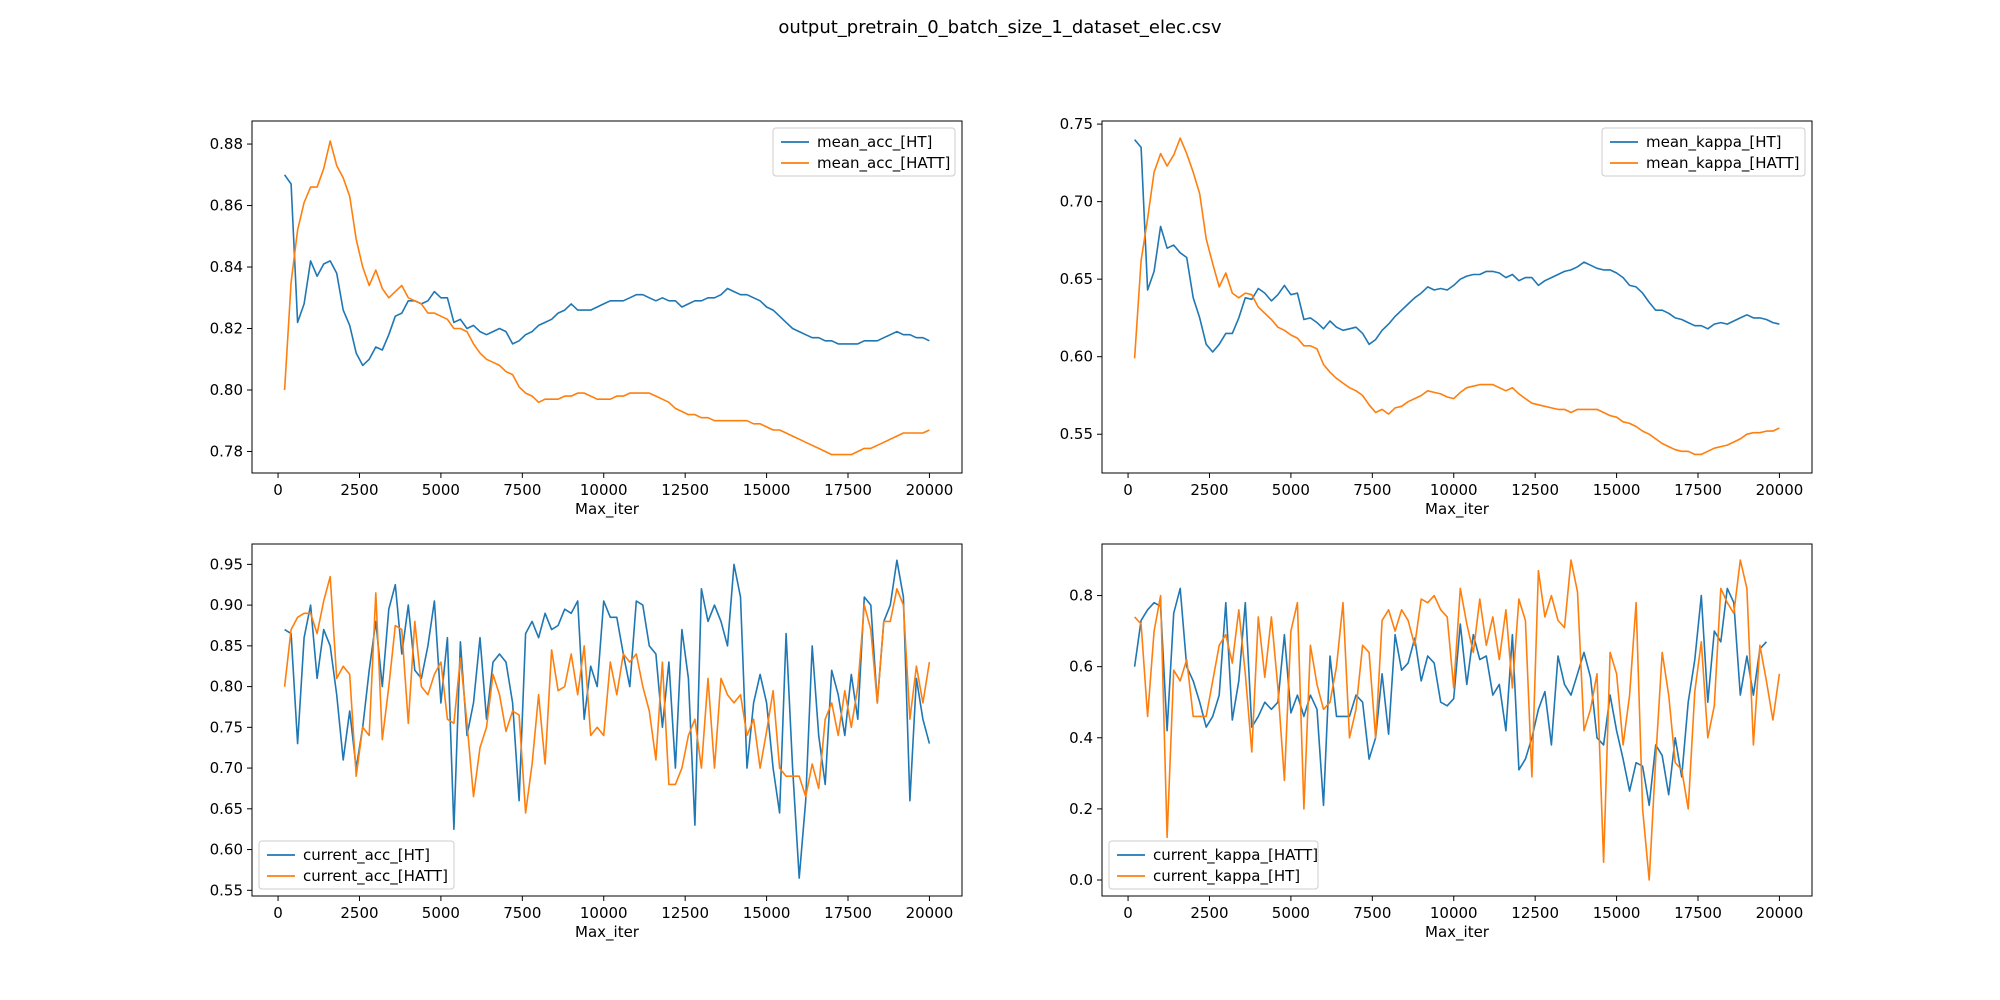 The width and height of the screenshot is (2000, 1000). What do you see at coordinates (375, 876) in the screenshot?
I see `legend-label: current_acc_[HATT]` at bounding box center [375, 876].